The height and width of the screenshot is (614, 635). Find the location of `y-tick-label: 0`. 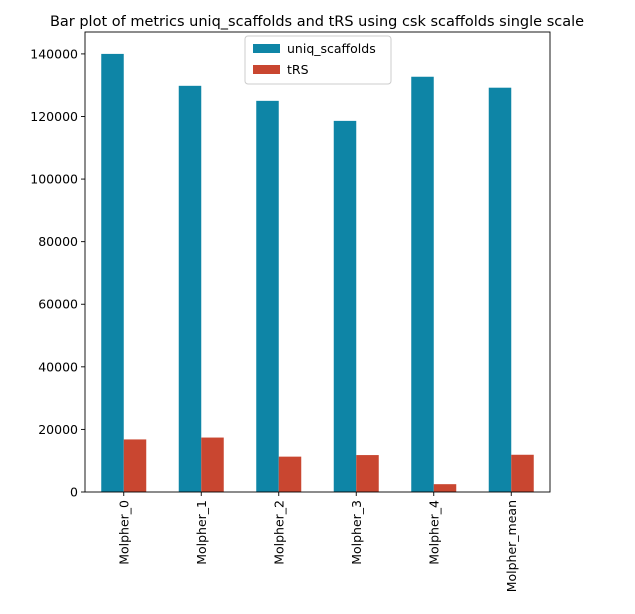

y-tick-label: 0 is located at coordinates (74, 492).